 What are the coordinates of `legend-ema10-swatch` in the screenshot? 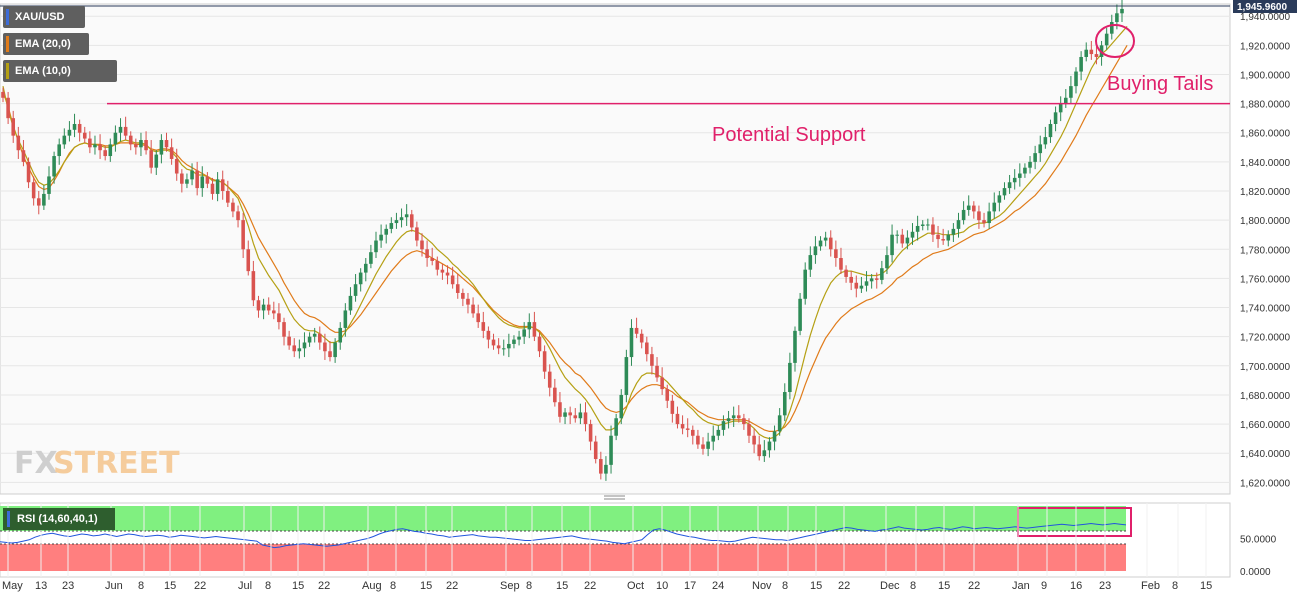 It's located at (7, 71).